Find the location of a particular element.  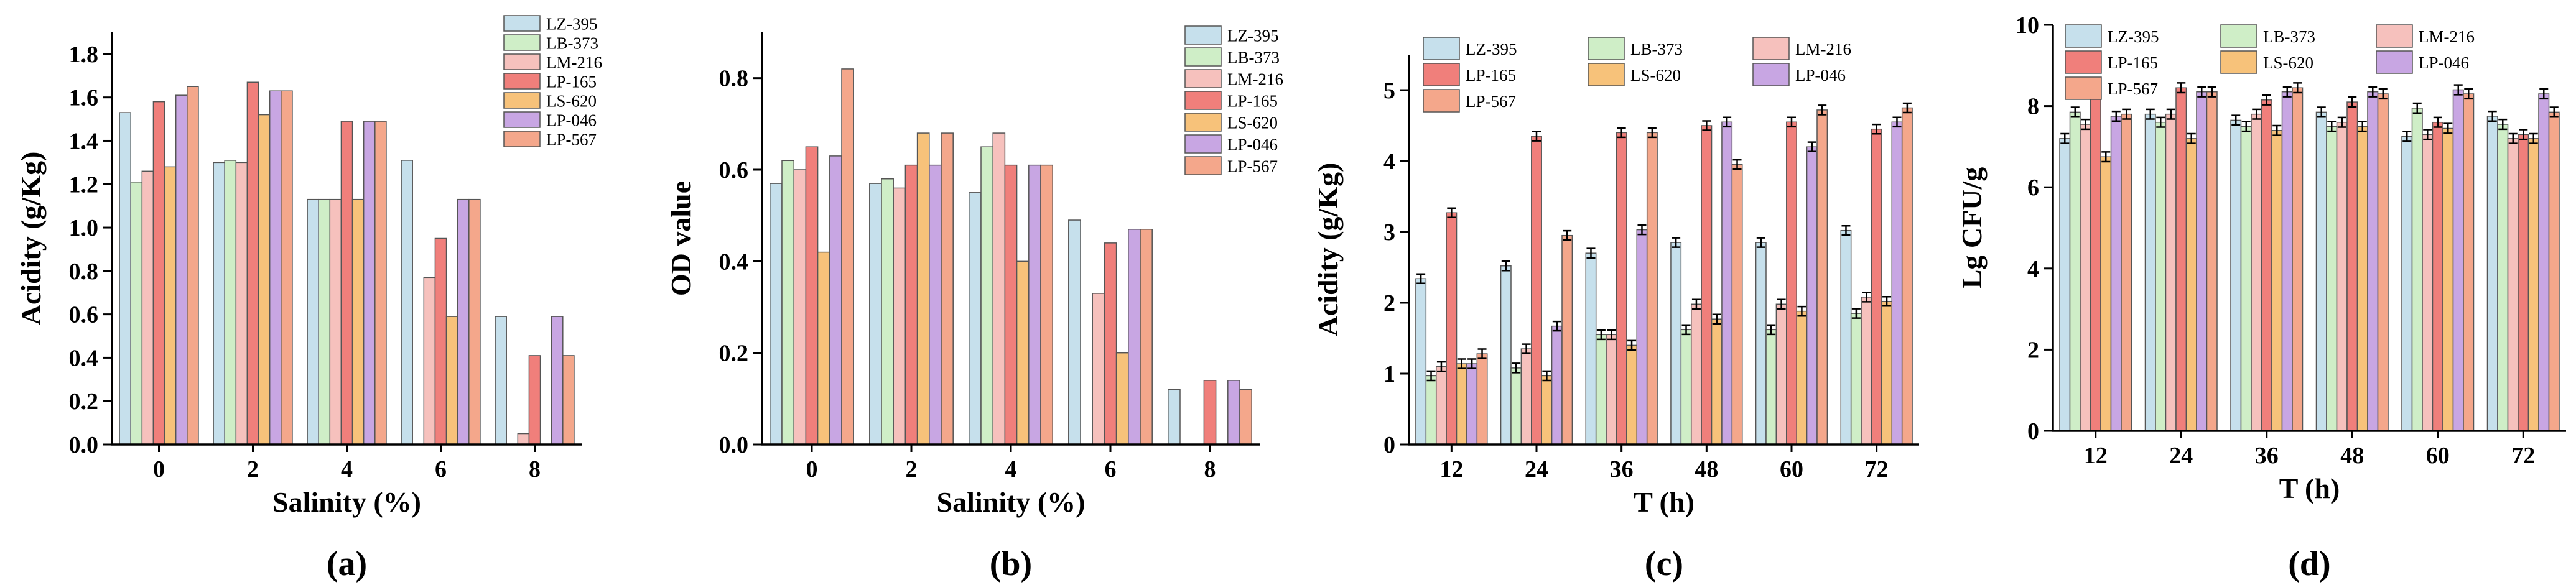

y-tick-label: 4 is located at coordinates (1389, 162).